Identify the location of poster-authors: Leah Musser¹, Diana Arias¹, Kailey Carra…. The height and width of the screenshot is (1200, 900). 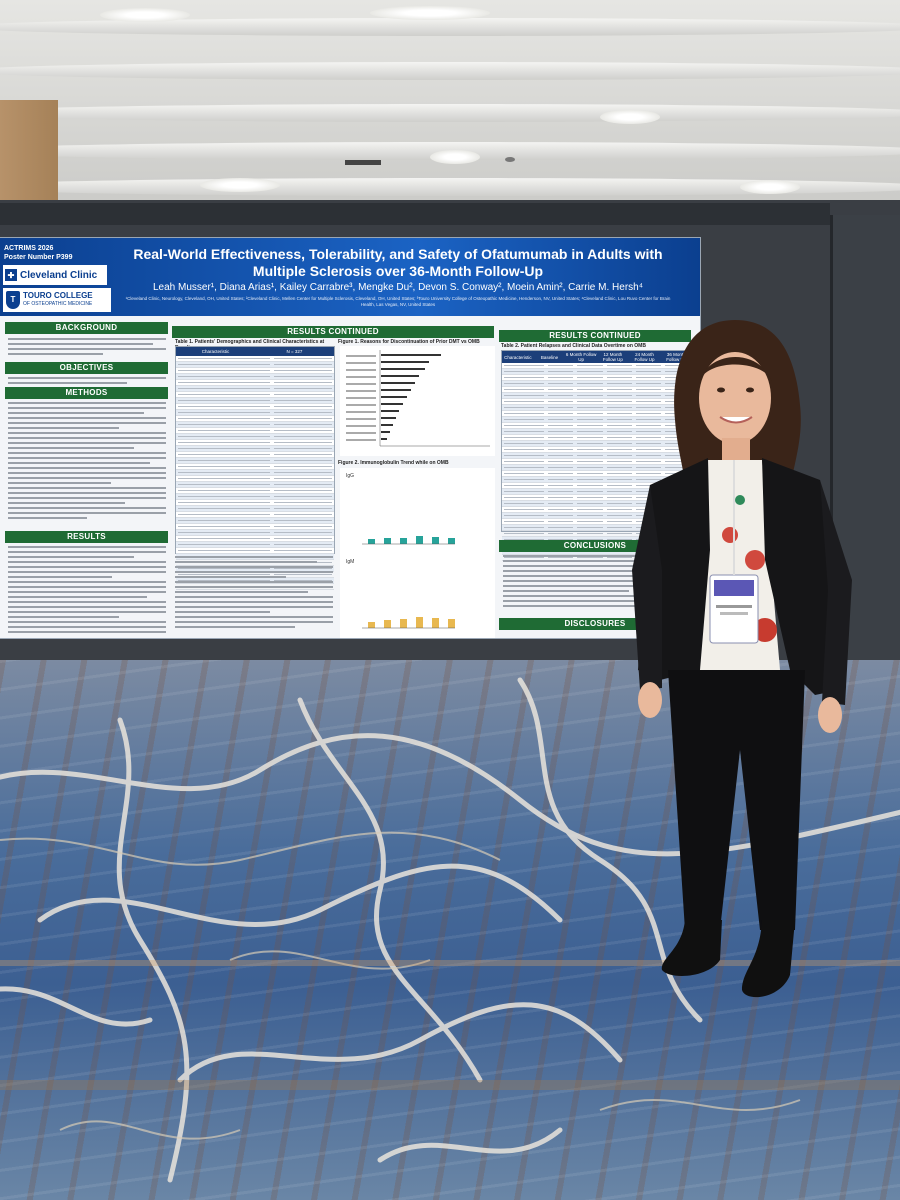
(398, 287).